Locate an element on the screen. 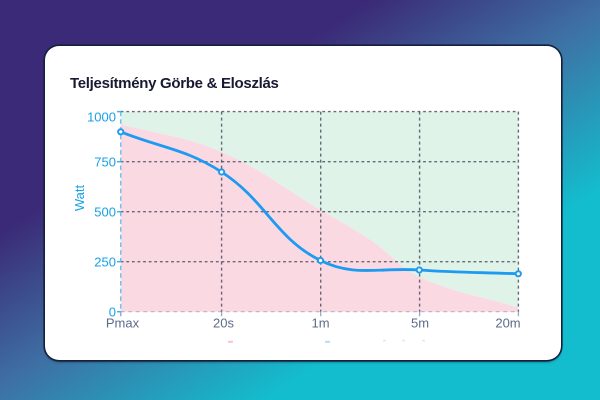 This screenshot has width=600, height=400. svg-text: 500 is located at coordinates (105, 212).